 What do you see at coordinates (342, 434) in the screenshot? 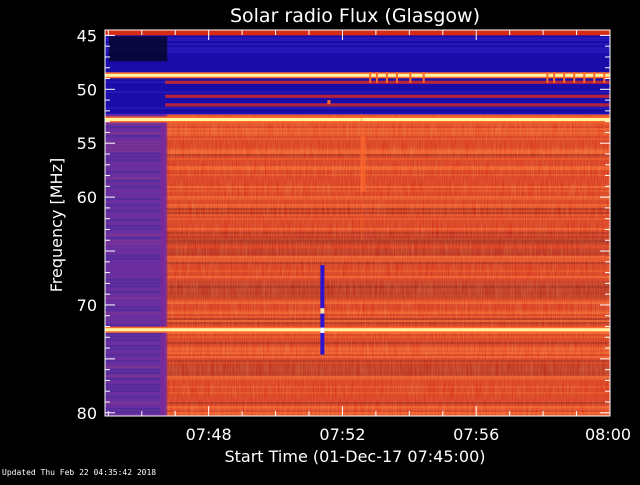
I see `x-tick-label: 07:52` at bounding box center [342, 434].